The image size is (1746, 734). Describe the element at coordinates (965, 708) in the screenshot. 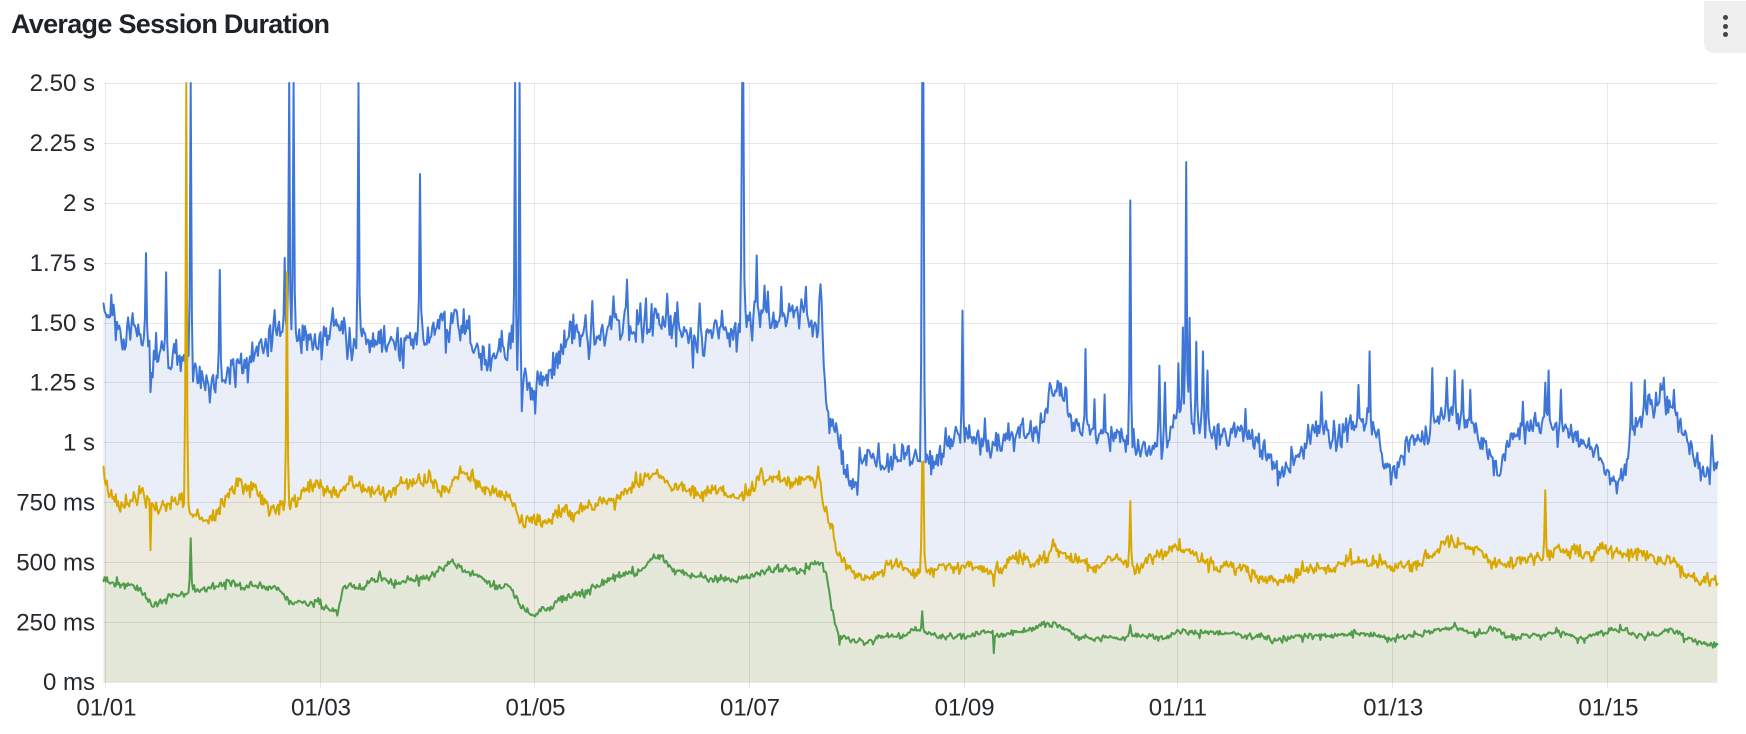

I see `svg-text: 01/09` at that location.